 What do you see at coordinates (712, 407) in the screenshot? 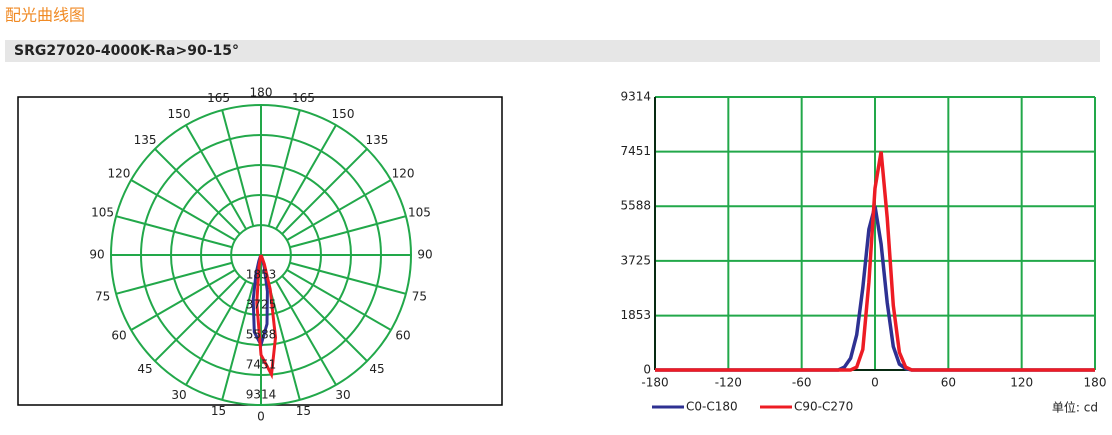
I see `legend-label: C0-C180` at bounding box center [712, 407].